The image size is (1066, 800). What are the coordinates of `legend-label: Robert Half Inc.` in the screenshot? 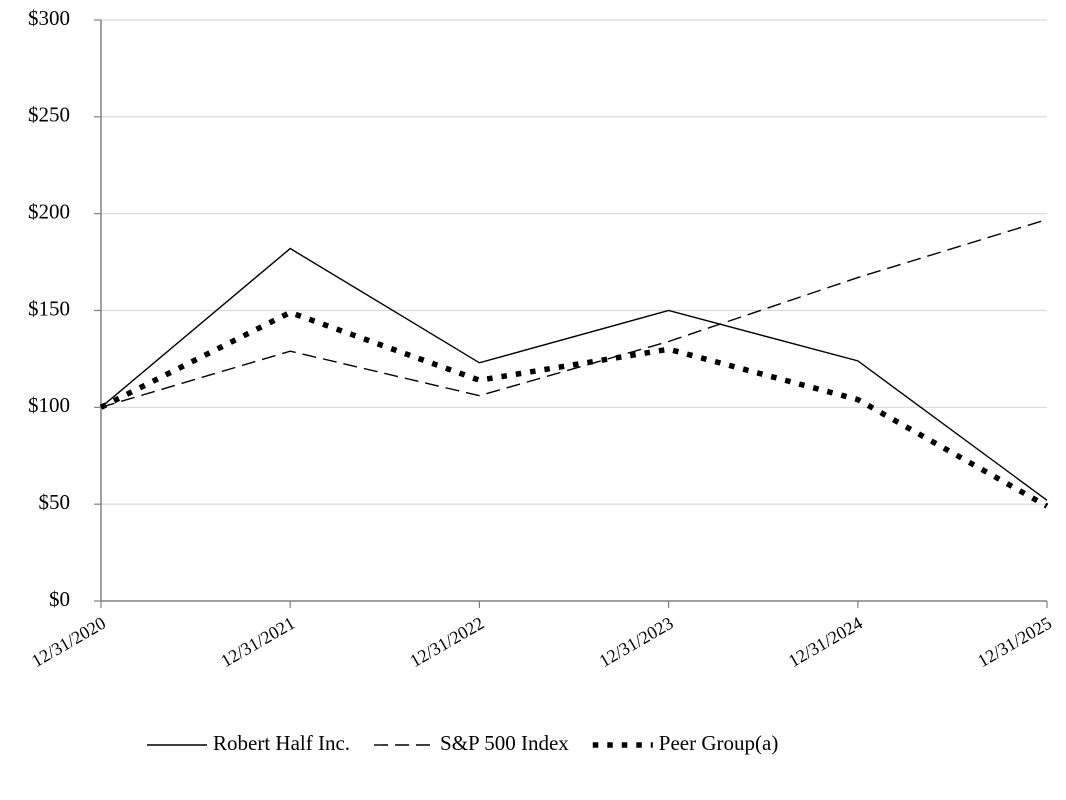 It's located at (281, 743).